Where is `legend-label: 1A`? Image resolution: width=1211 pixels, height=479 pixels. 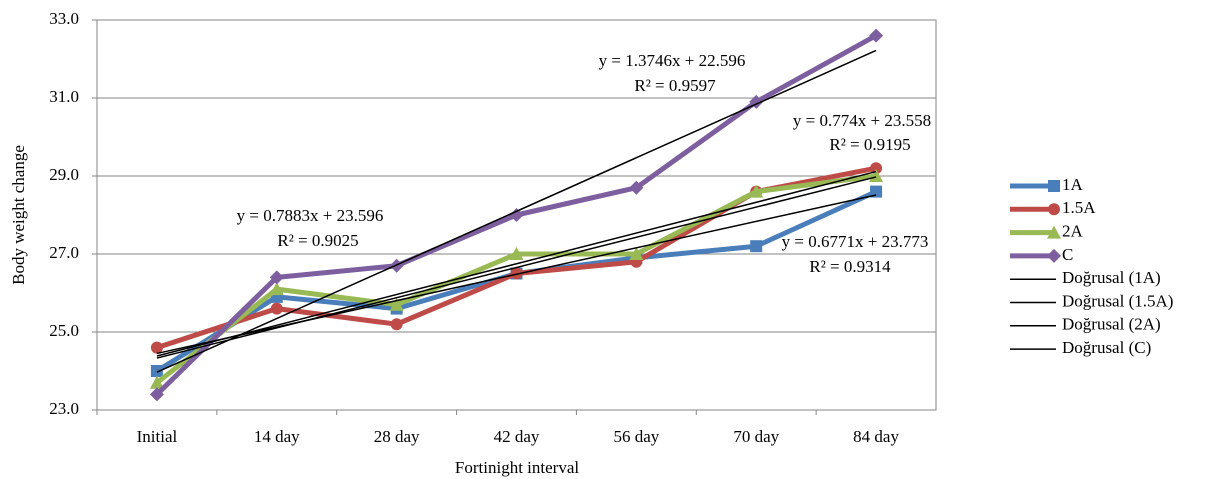
legend-label: 1A is located at coordinates (1073, 184).